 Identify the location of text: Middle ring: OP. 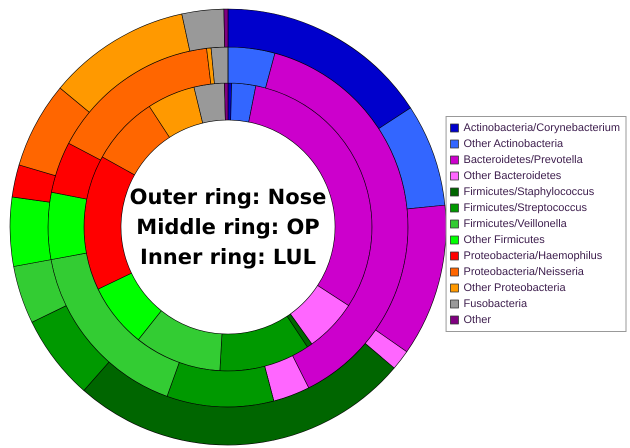
(228, 227).